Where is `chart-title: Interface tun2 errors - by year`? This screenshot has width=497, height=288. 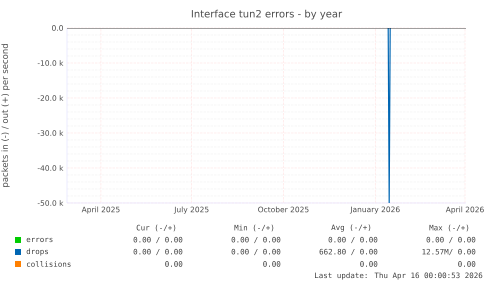 chart-title: Interface tun2 errors - by year is located at coordinates (267, 15).